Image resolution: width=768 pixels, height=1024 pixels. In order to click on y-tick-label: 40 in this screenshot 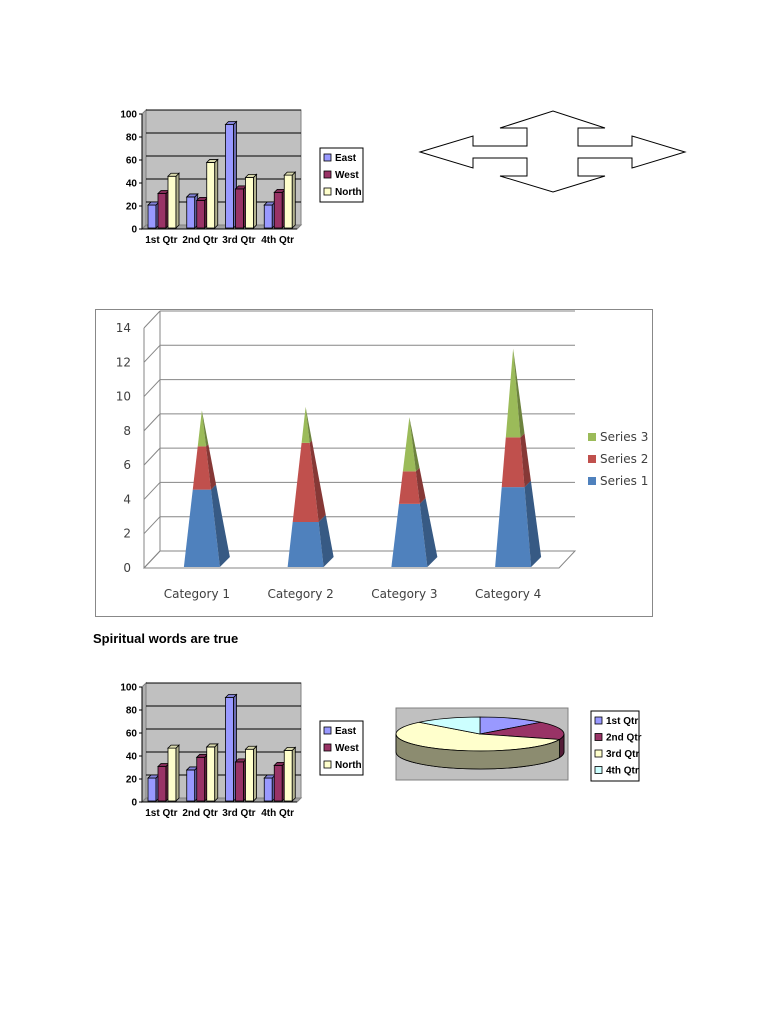, I will do `click(132, 757)`.